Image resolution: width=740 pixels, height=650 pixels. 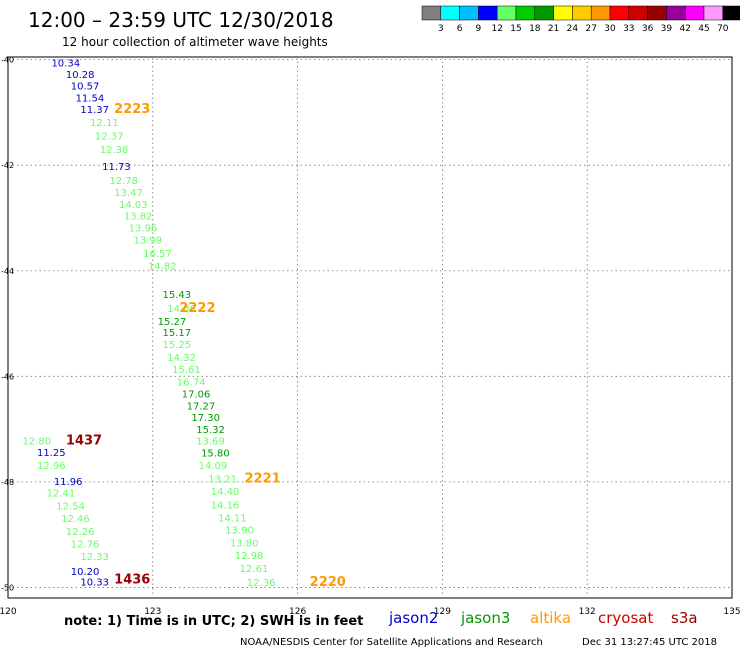 I want to click on jason3-point-label: 12.96, so click(x=51, y=466).